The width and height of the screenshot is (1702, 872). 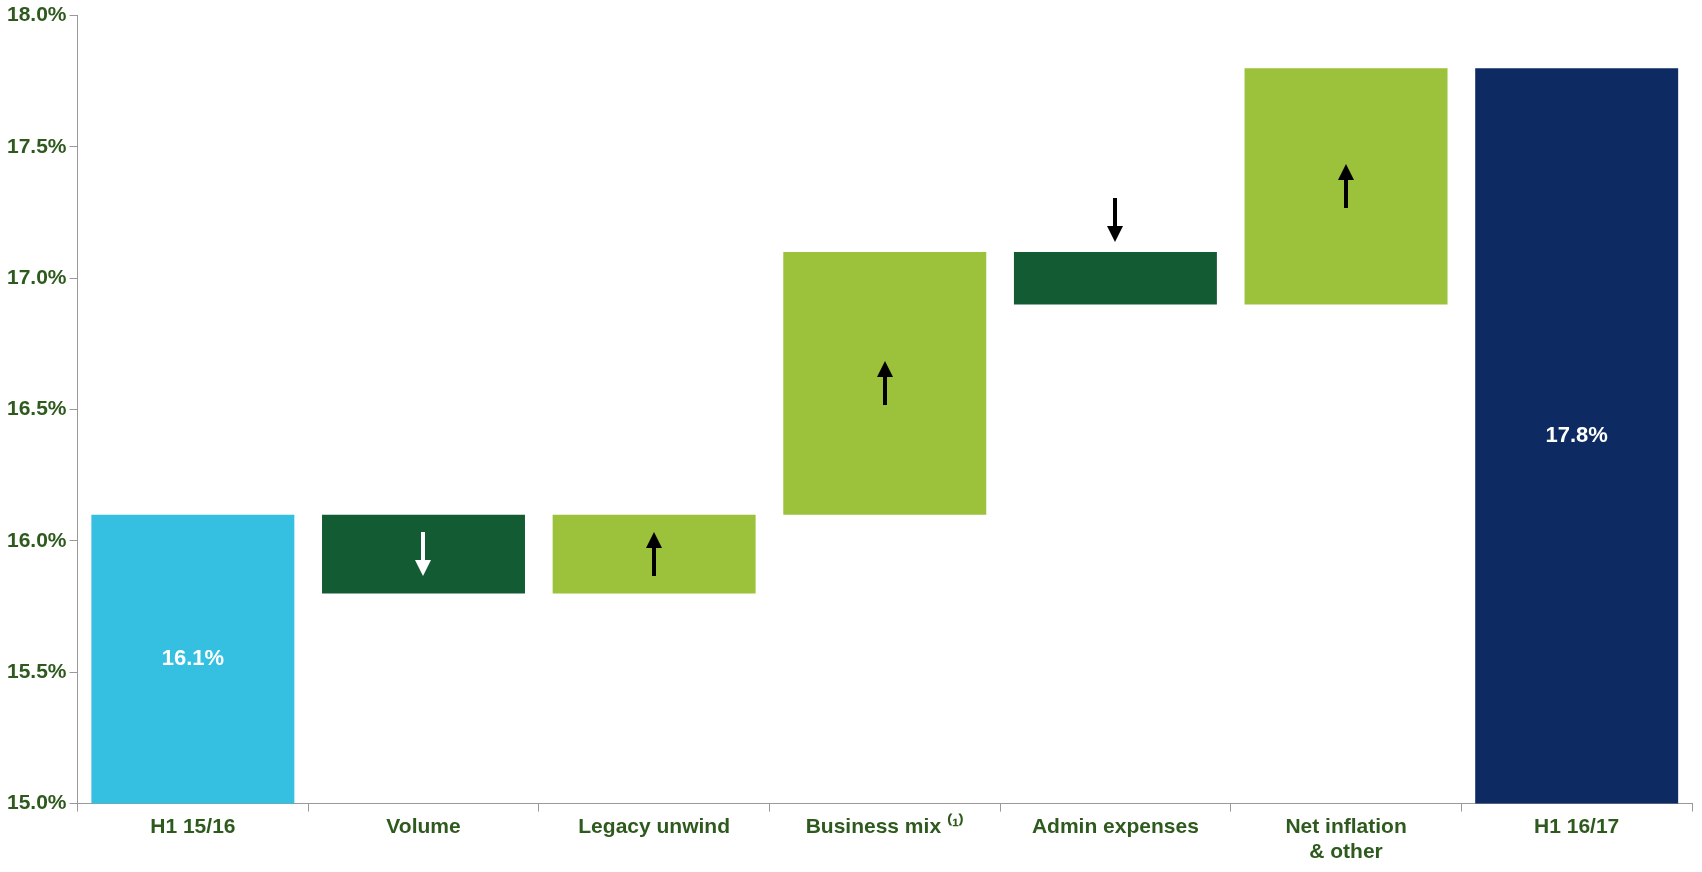 What do you see at coordinates (37, 671) in the screenshot?
I see `y-tick-label: 15.5%` at bounding box center [37, 671].